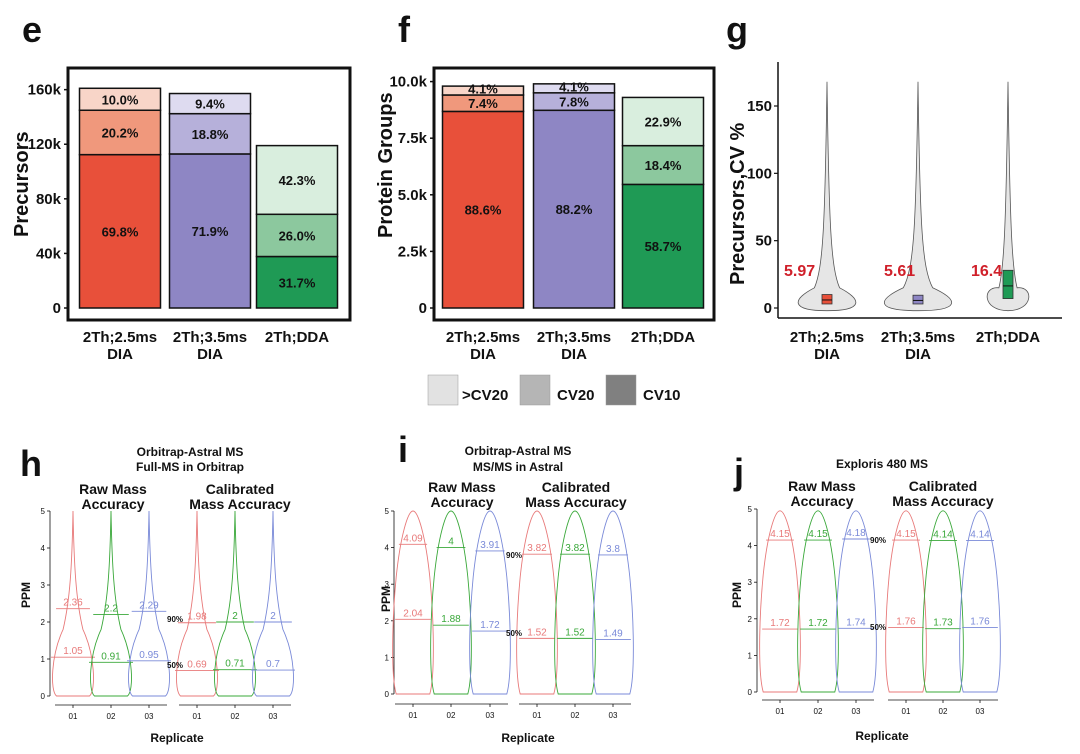  Describe the element at coordinates (483, 337) in the screenshot. I see `f-cat-label: 2Th;2.5ms` at that location.